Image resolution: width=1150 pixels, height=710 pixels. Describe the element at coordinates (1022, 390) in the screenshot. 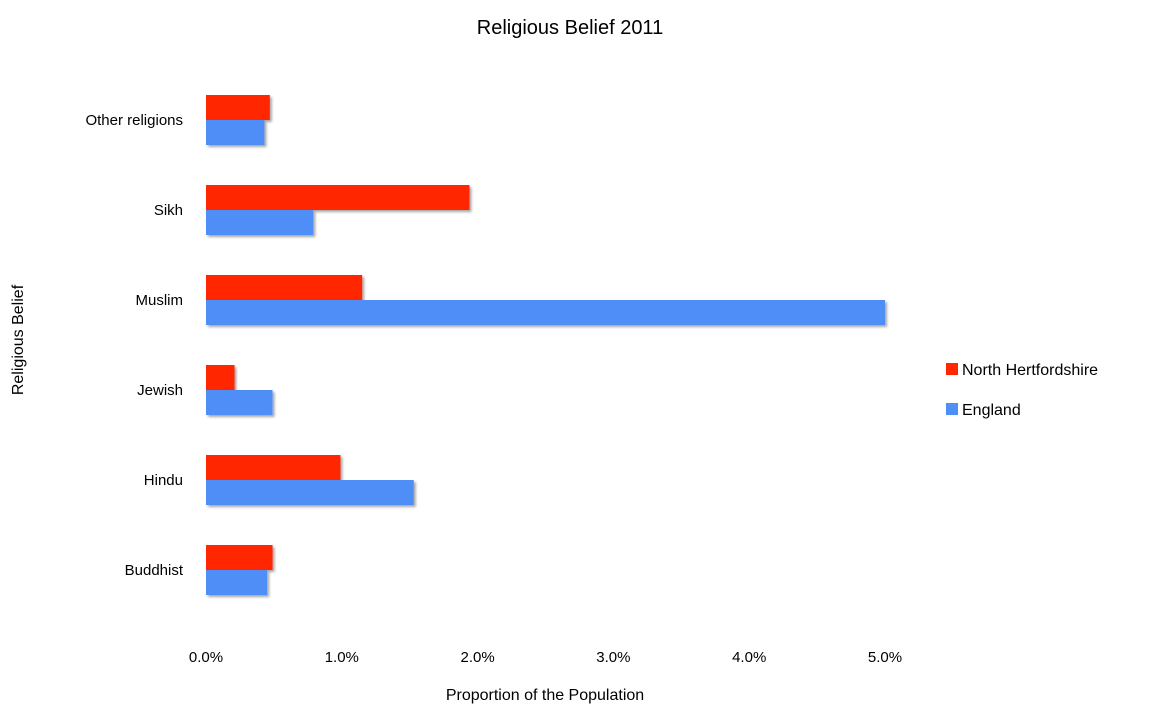

I see `legend: North Hertfordshire England` at that location.